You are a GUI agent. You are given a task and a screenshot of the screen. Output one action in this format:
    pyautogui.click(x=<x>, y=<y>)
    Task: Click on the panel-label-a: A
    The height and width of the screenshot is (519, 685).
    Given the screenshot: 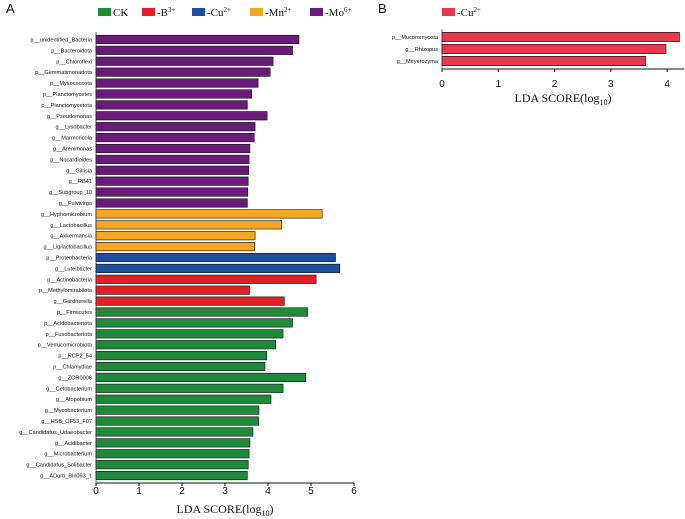 What is the action you would take?
    pyautogui.click(x=10, y=8)
    